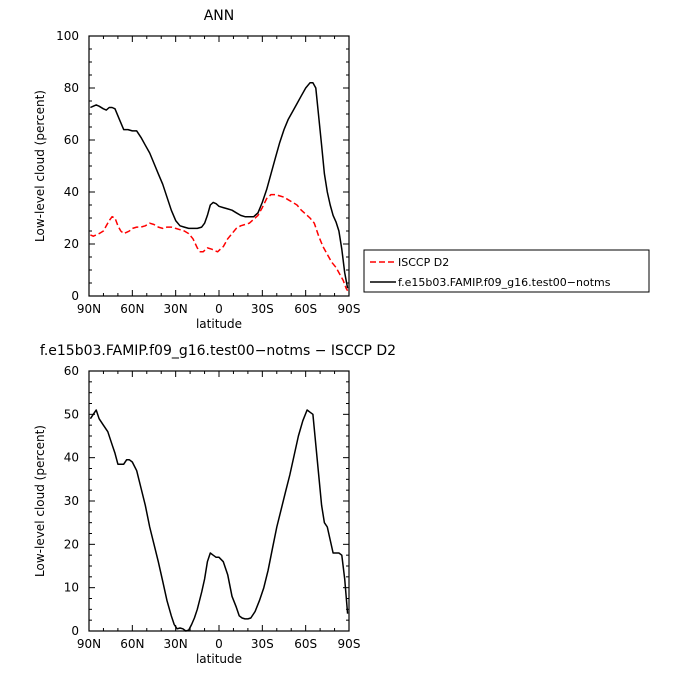  I want to click on y-tick-label: 50, so click(71, 414).